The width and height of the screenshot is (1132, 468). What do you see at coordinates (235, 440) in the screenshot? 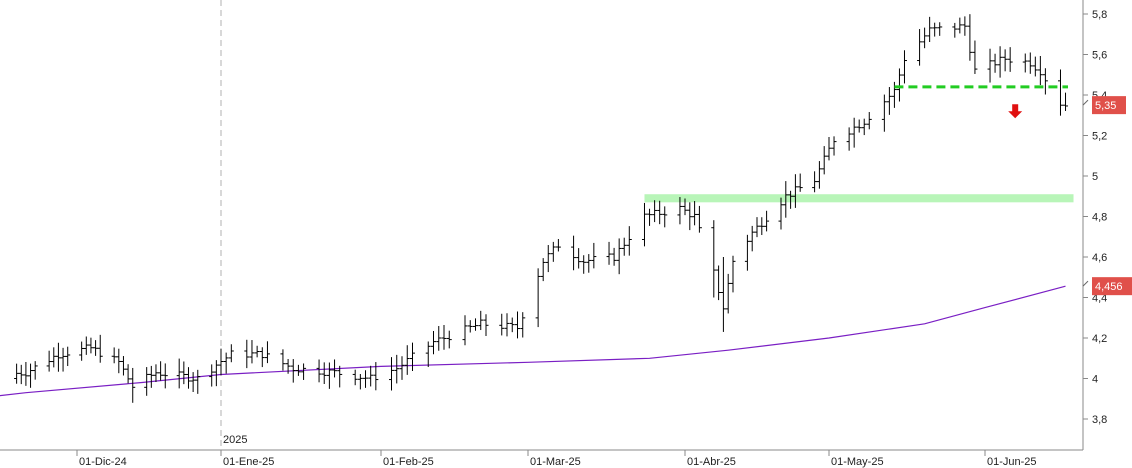
I see `year-label: 2025` at bounding box center [235, 440].